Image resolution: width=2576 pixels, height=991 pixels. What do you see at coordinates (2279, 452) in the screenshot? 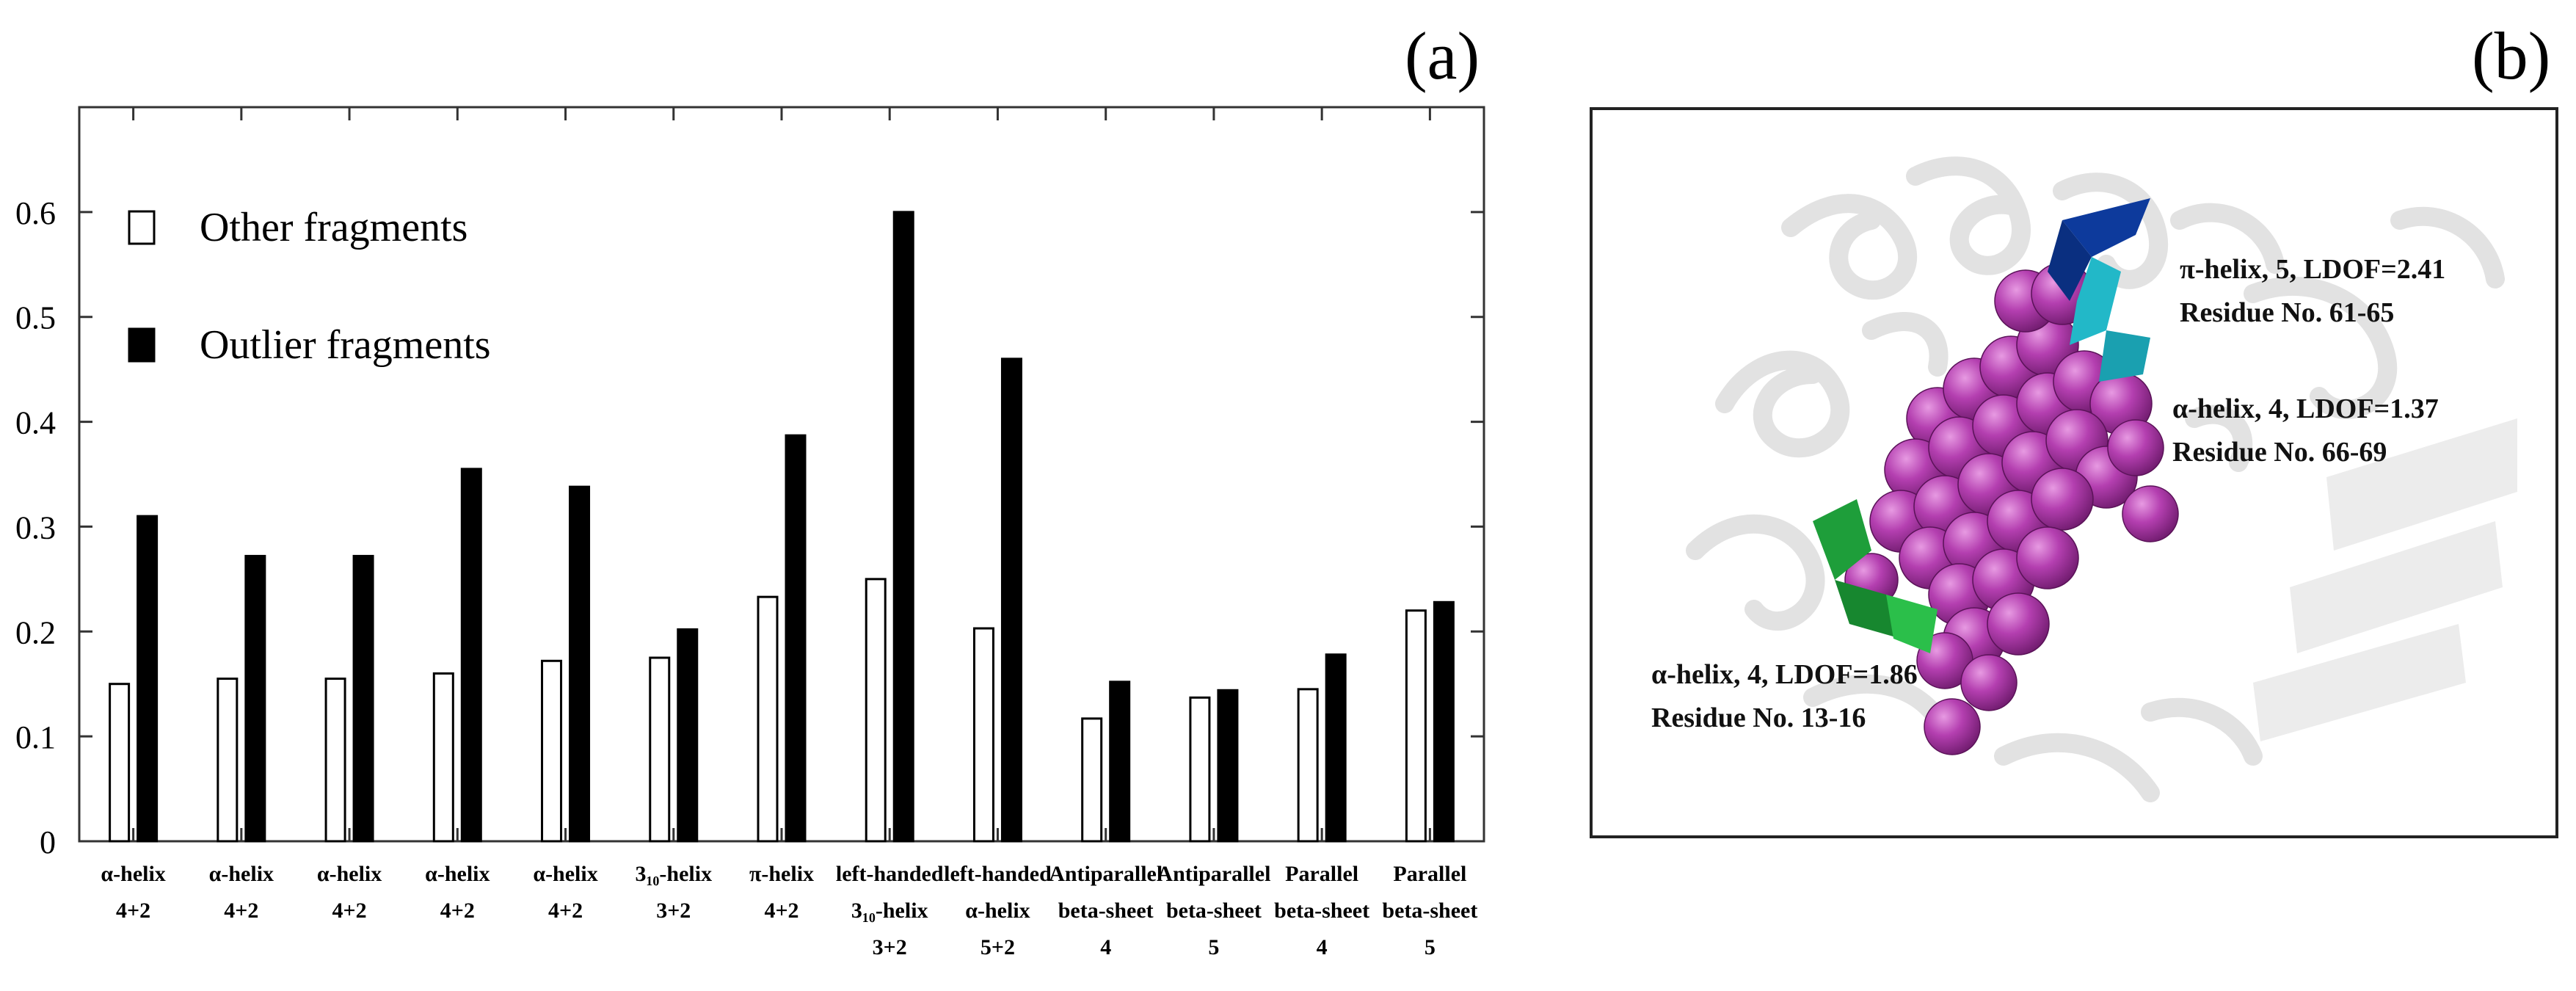
I see `alpha-helix-66-annotation-line2: Residue No. 66-69` at bounding box center [2279, 452].